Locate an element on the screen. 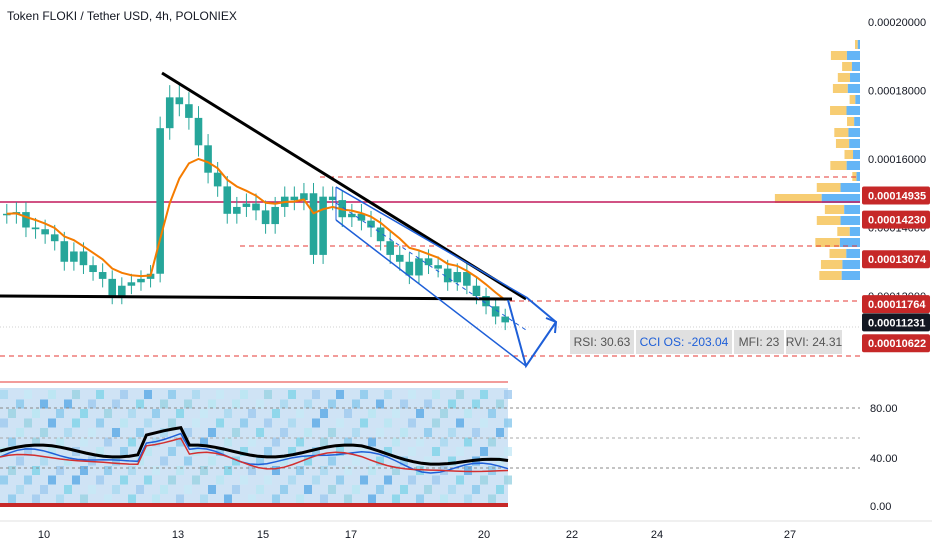 The image size is (932, 550). price-tick-label: 0.00016000 is located at coordinates (897, 160).